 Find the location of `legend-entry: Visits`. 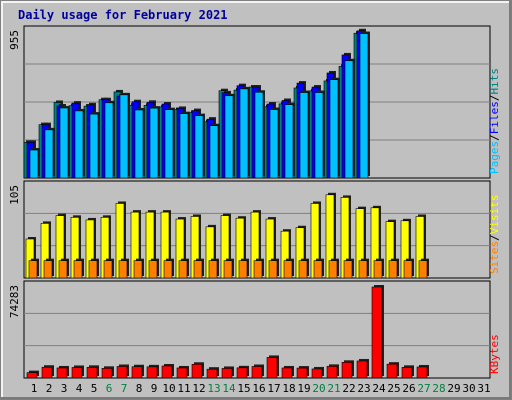

legend-entry: Visits is located at coordinates (494, 215).